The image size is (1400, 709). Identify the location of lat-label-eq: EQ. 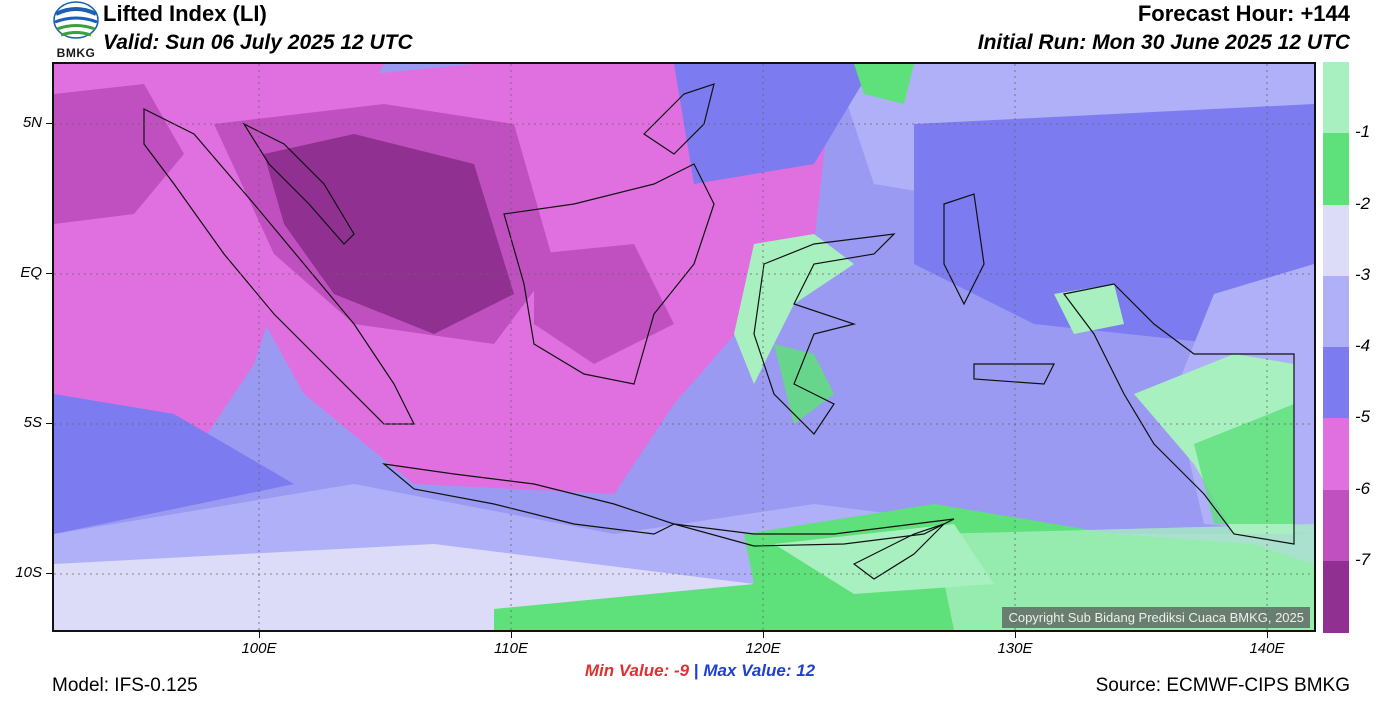
(31, 272).